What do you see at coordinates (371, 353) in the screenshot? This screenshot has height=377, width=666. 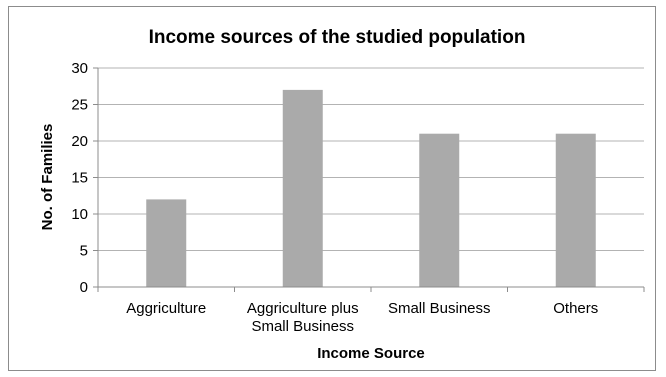 I see `x-axis-title: Income Source` at bounding box center [371, 353].